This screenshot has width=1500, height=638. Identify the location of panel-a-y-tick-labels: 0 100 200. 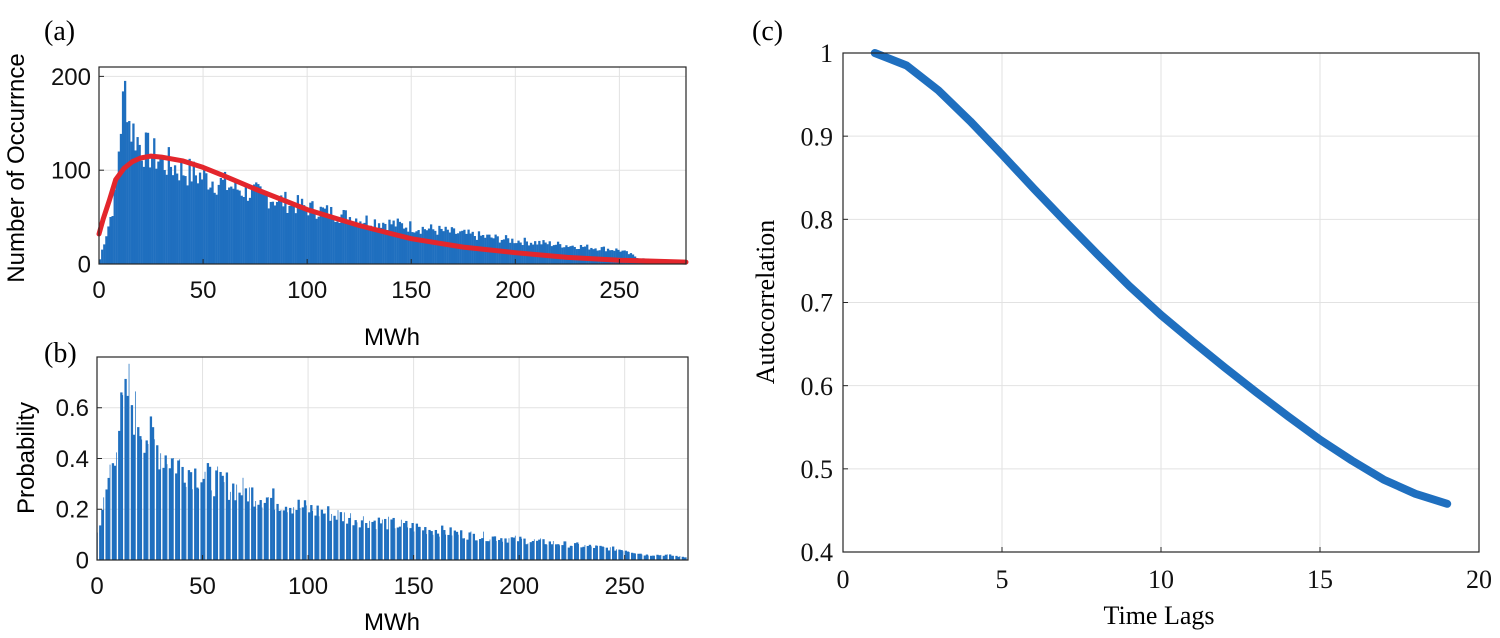
(71, 171).